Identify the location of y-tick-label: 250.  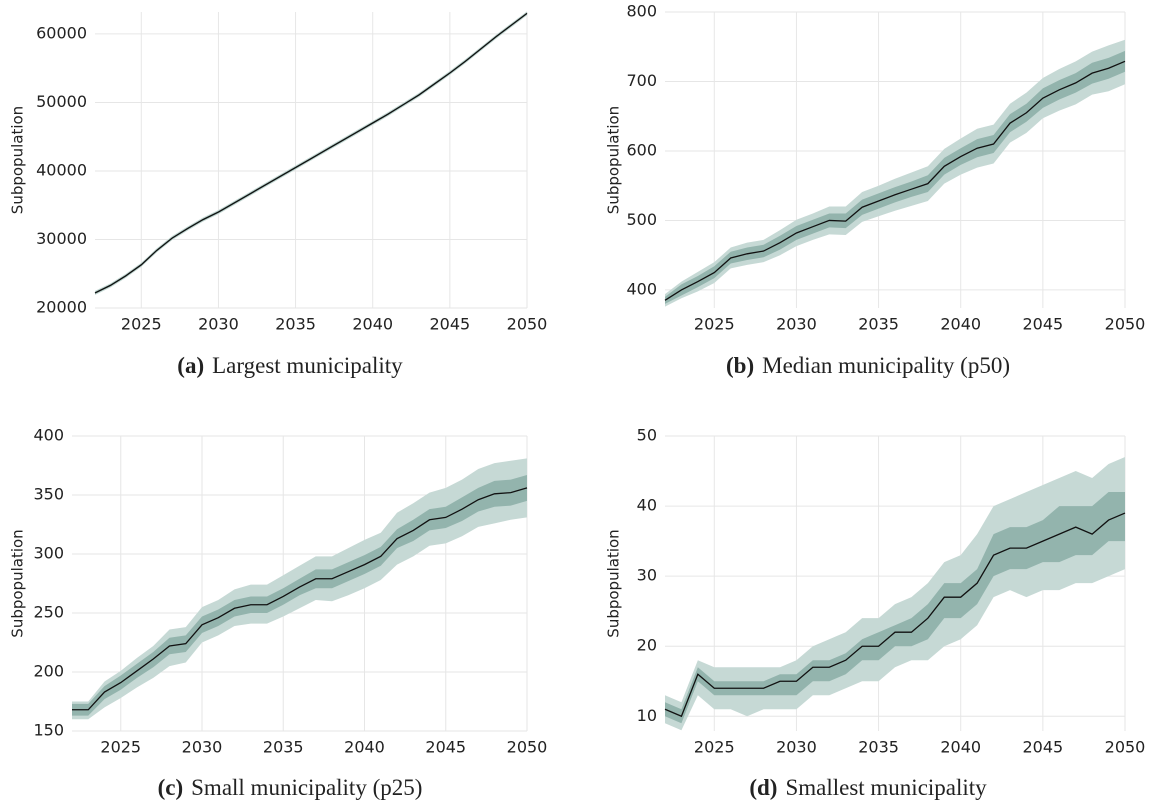
(48, 612).